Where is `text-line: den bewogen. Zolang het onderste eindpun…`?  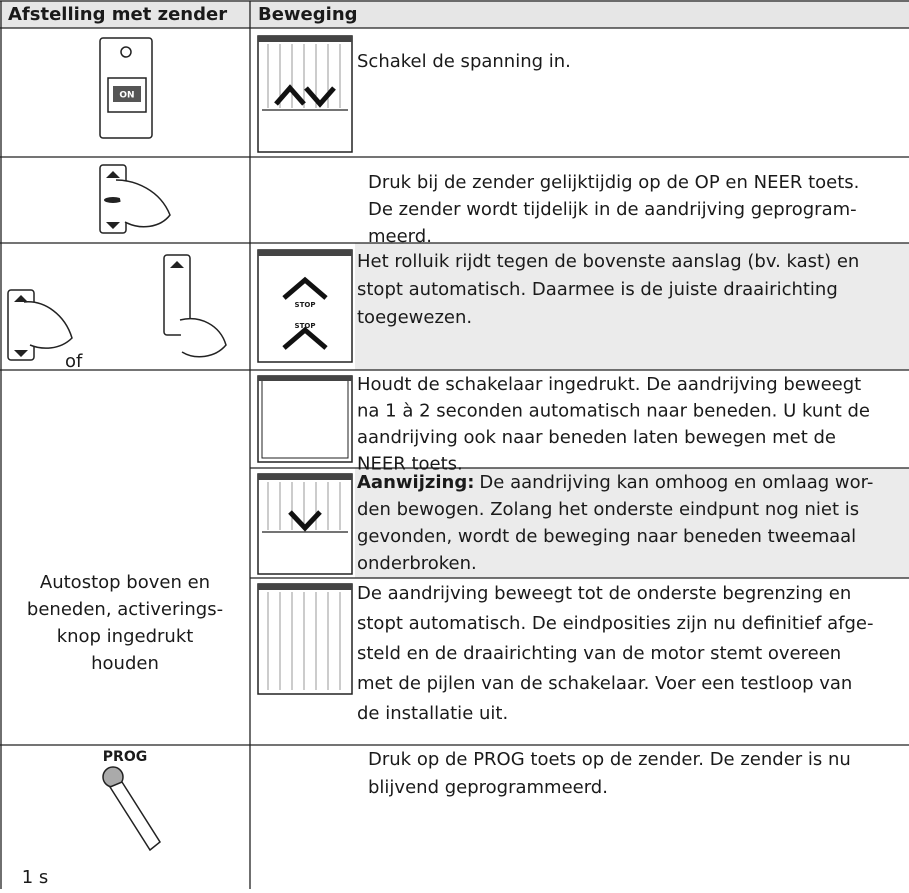
text-line: den bewogen. Zolang het onderste eindpun… is located at coordinates (608, 509).